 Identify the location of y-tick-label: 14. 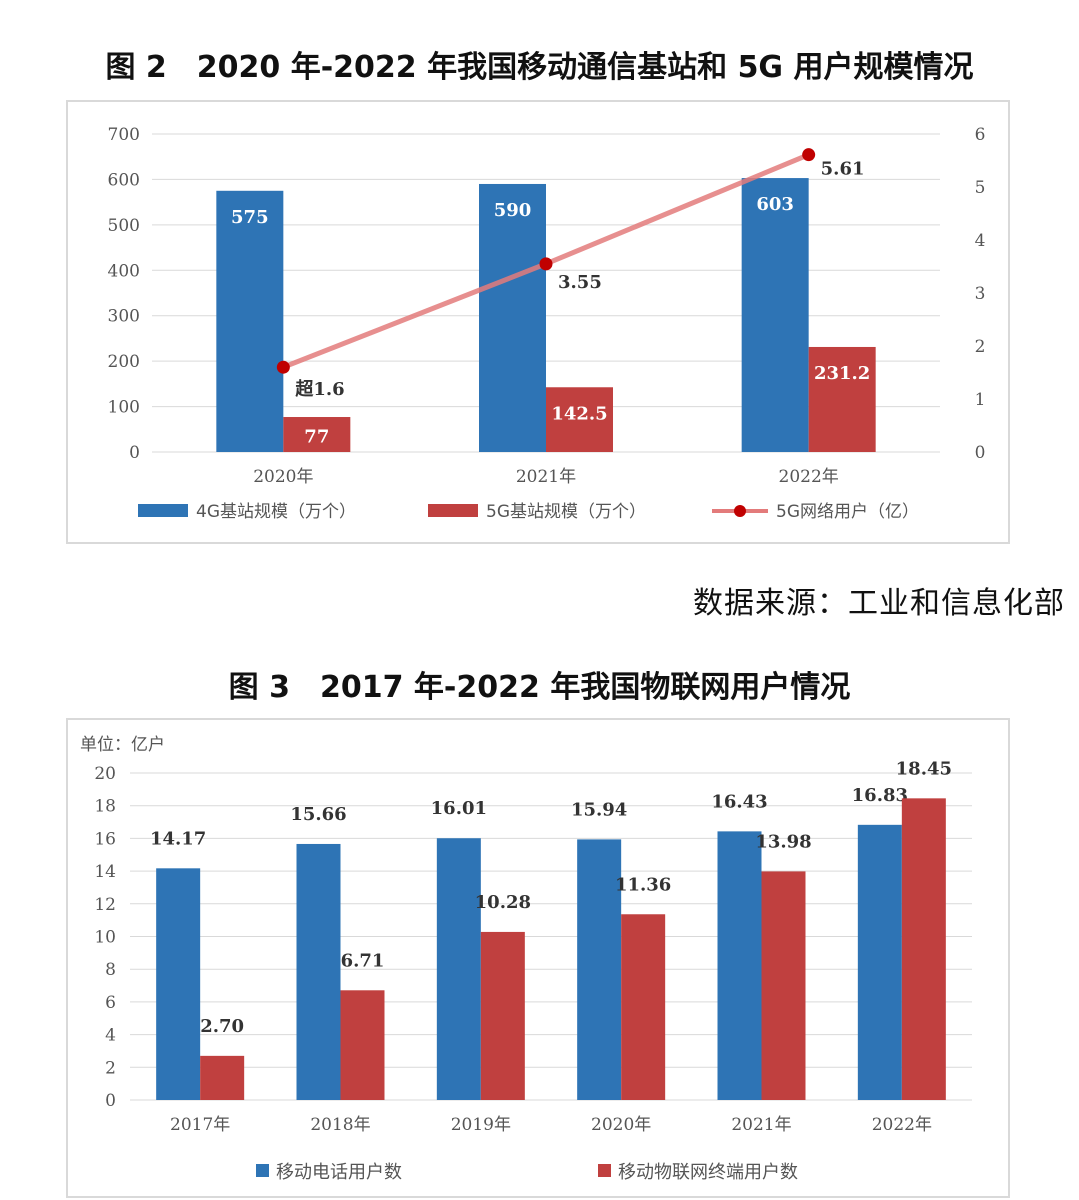
(105, 872).